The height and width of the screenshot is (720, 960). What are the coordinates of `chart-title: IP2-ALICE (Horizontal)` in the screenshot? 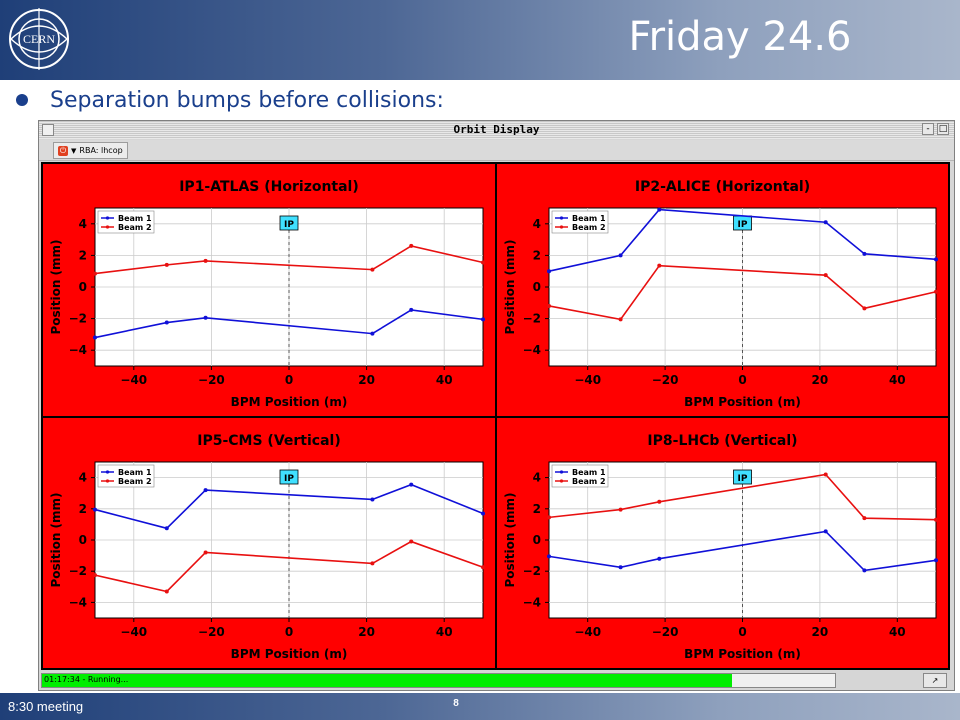 It's located at (722, 187).